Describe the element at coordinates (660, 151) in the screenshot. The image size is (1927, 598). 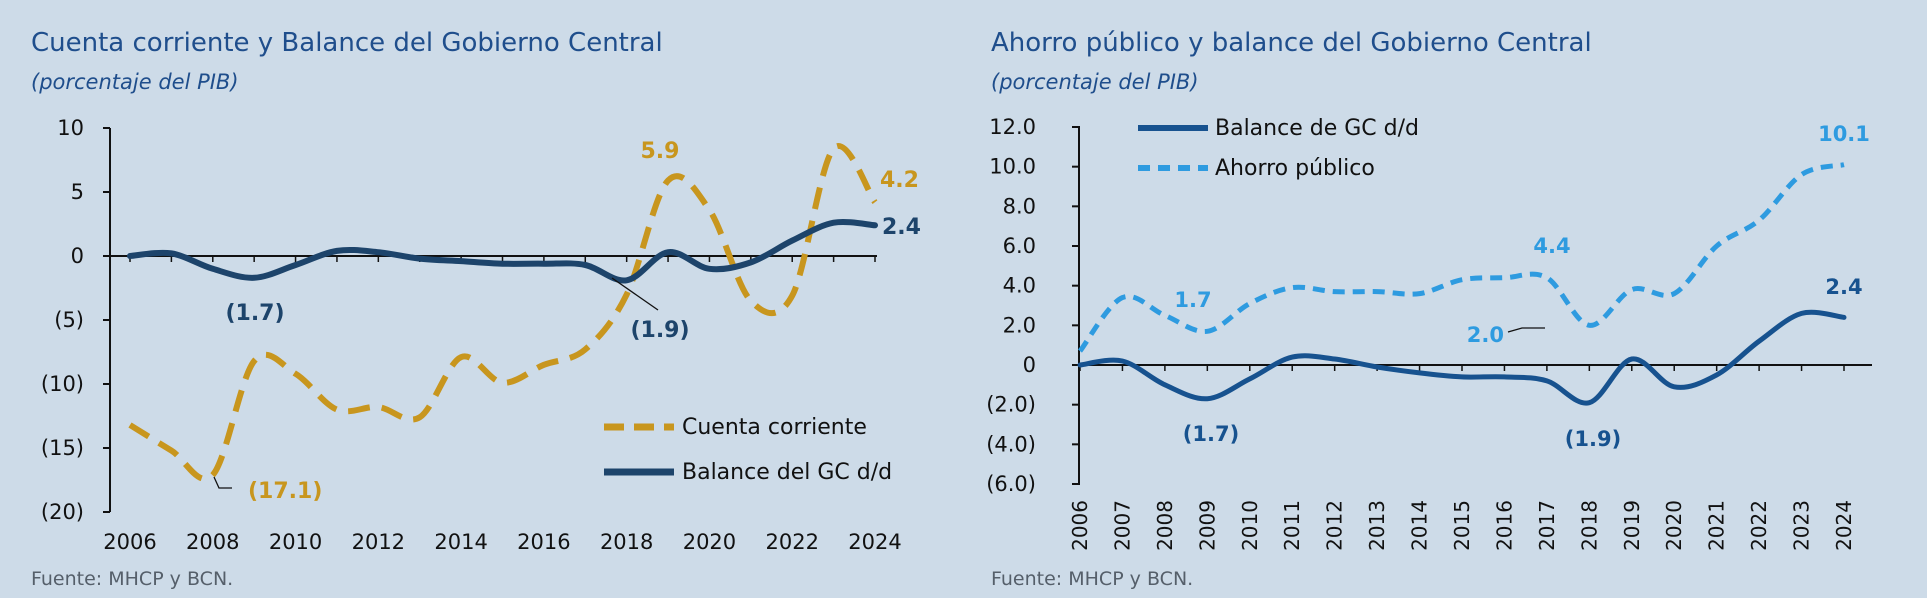
I see `data-label: 5.9` at that location.